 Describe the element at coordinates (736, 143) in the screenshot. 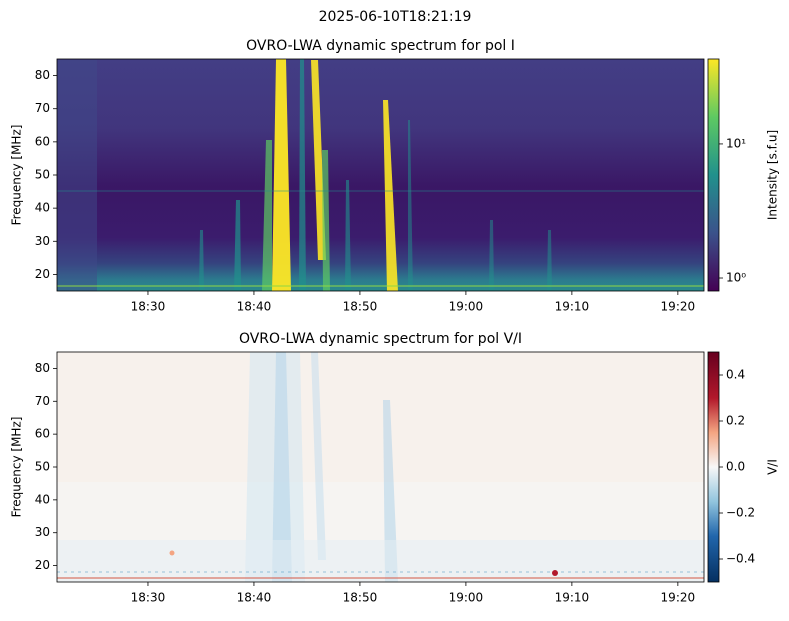

I see `colorbar-tick-label: 10¹` at that location.